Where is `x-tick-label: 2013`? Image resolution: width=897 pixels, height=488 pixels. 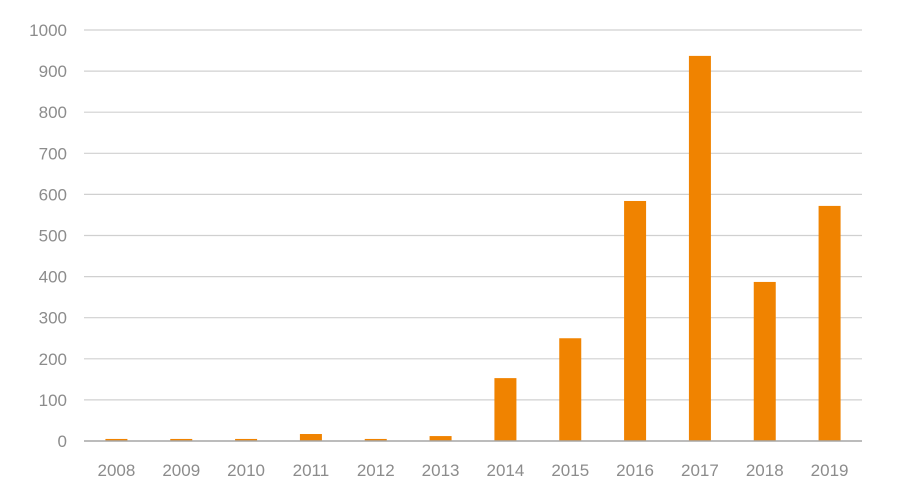 x-tick-label: 2013 is located at coordinates (441, 470).